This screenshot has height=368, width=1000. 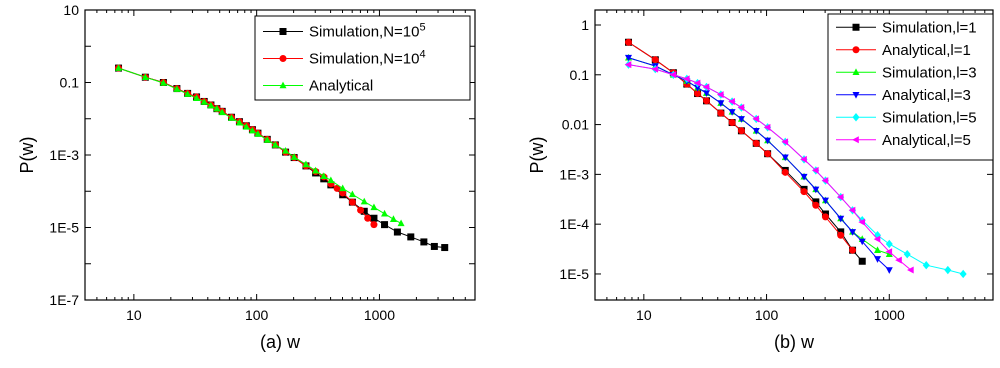 What do you see at coordinates (929, 27) in the screenshot?
I see `legend-label: Simulation,l=1` at bounding box center [929, 27].